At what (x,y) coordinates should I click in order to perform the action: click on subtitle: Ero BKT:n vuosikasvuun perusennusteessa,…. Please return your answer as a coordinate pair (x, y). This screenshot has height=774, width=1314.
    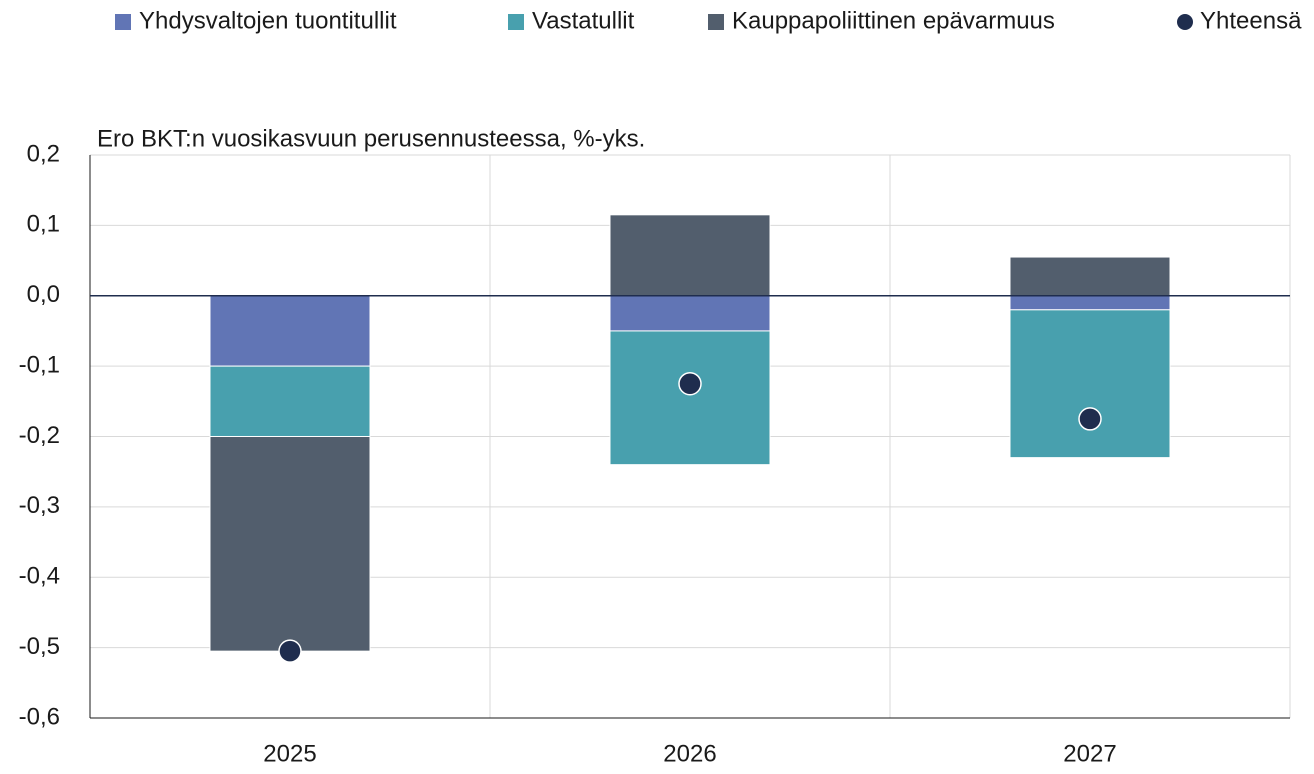
    Looking at the image, I should click on (371, 138).